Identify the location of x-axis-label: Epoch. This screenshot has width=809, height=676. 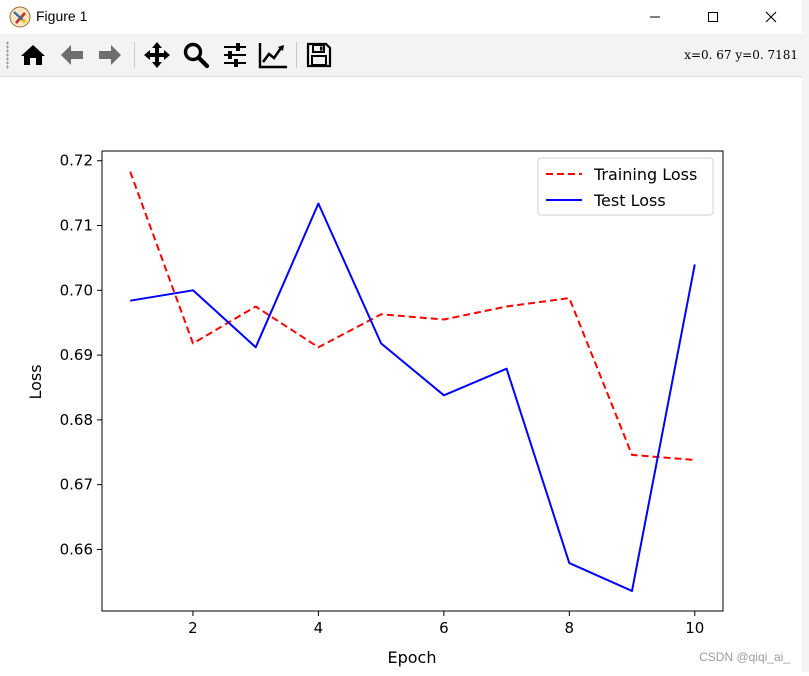
(412, 657).